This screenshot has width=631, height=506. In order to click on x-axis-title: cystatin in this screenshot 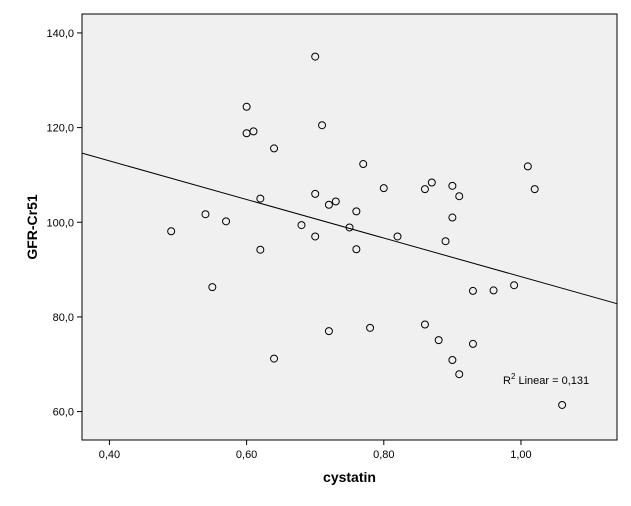, I will do `click(349, 477)`.